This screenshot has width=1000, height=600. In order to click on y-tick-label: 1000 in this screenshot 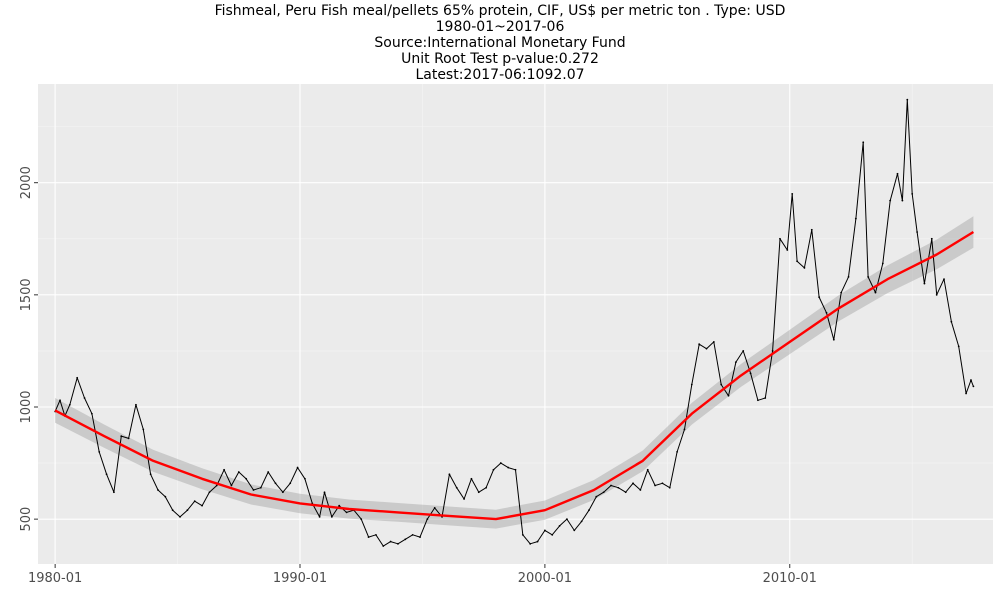, I will do `click(26, 406)`.